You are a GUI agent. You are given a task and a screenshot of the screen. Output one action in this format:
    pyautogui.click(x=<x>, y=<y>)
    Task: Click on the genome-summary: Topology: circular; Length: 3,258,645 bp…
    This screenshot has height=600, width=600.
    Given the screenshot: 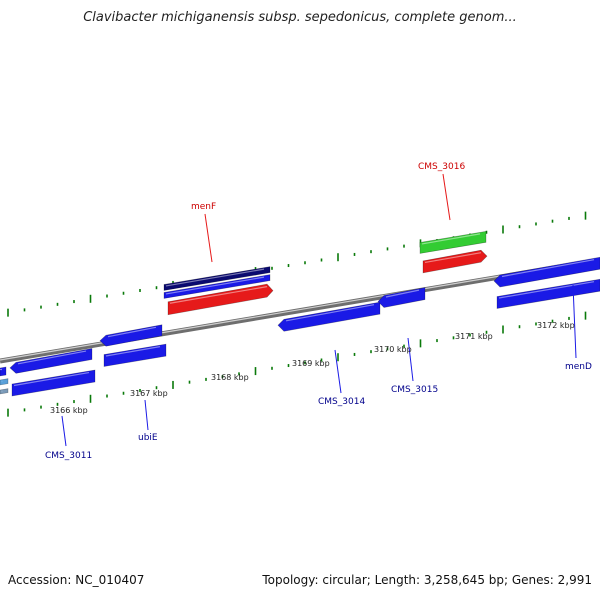 What is the action you would take?
    pyautogui.click(x=427, y=580)
    